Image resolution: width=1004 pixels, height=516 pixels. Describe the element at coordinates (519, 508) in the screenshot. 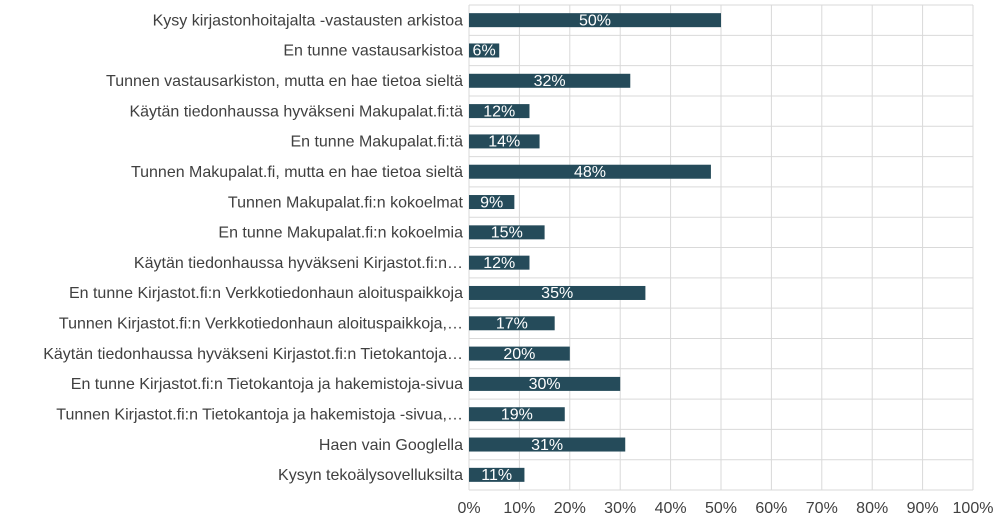

I see `x-tick-label: 10%` at that location.